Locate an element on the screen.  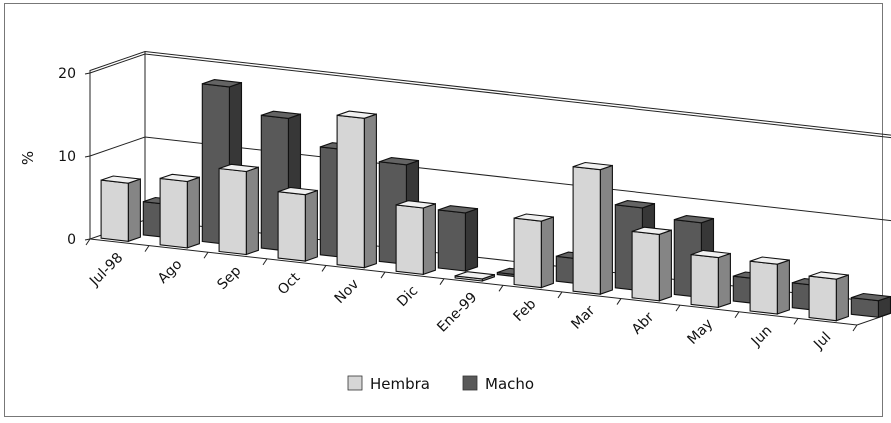
y-tick-label: 0 is located at coordinates (71, 240).